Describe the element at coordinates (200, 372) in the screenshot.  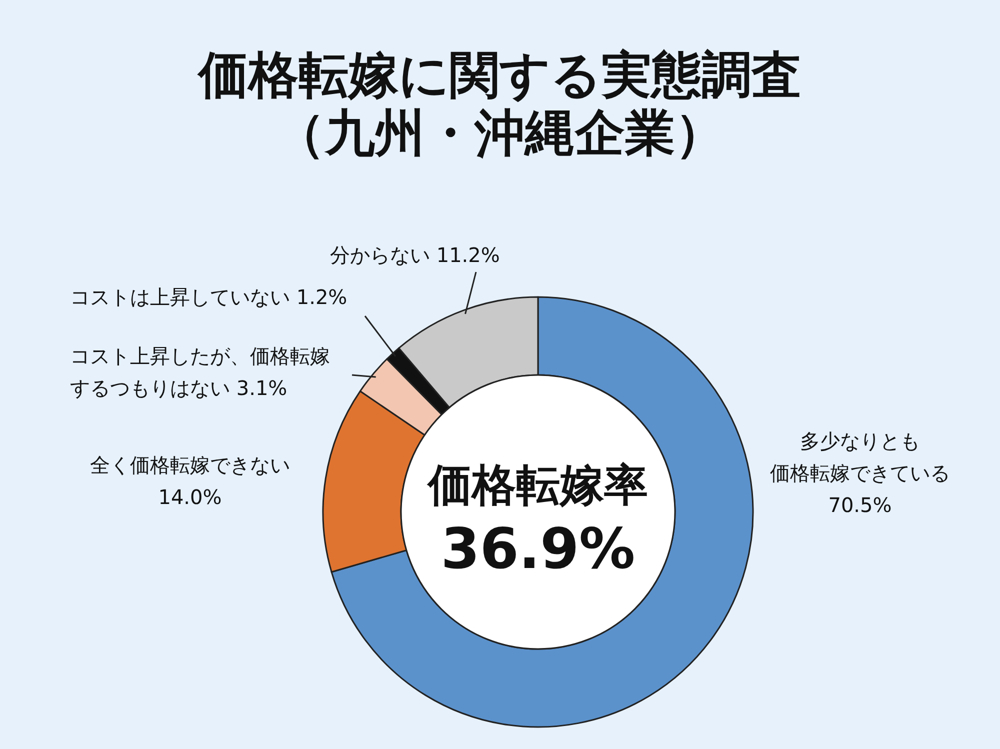
I see `slice-label: コスト上昇したが、価格転嫁するつもりはない 3.1%` at that location.